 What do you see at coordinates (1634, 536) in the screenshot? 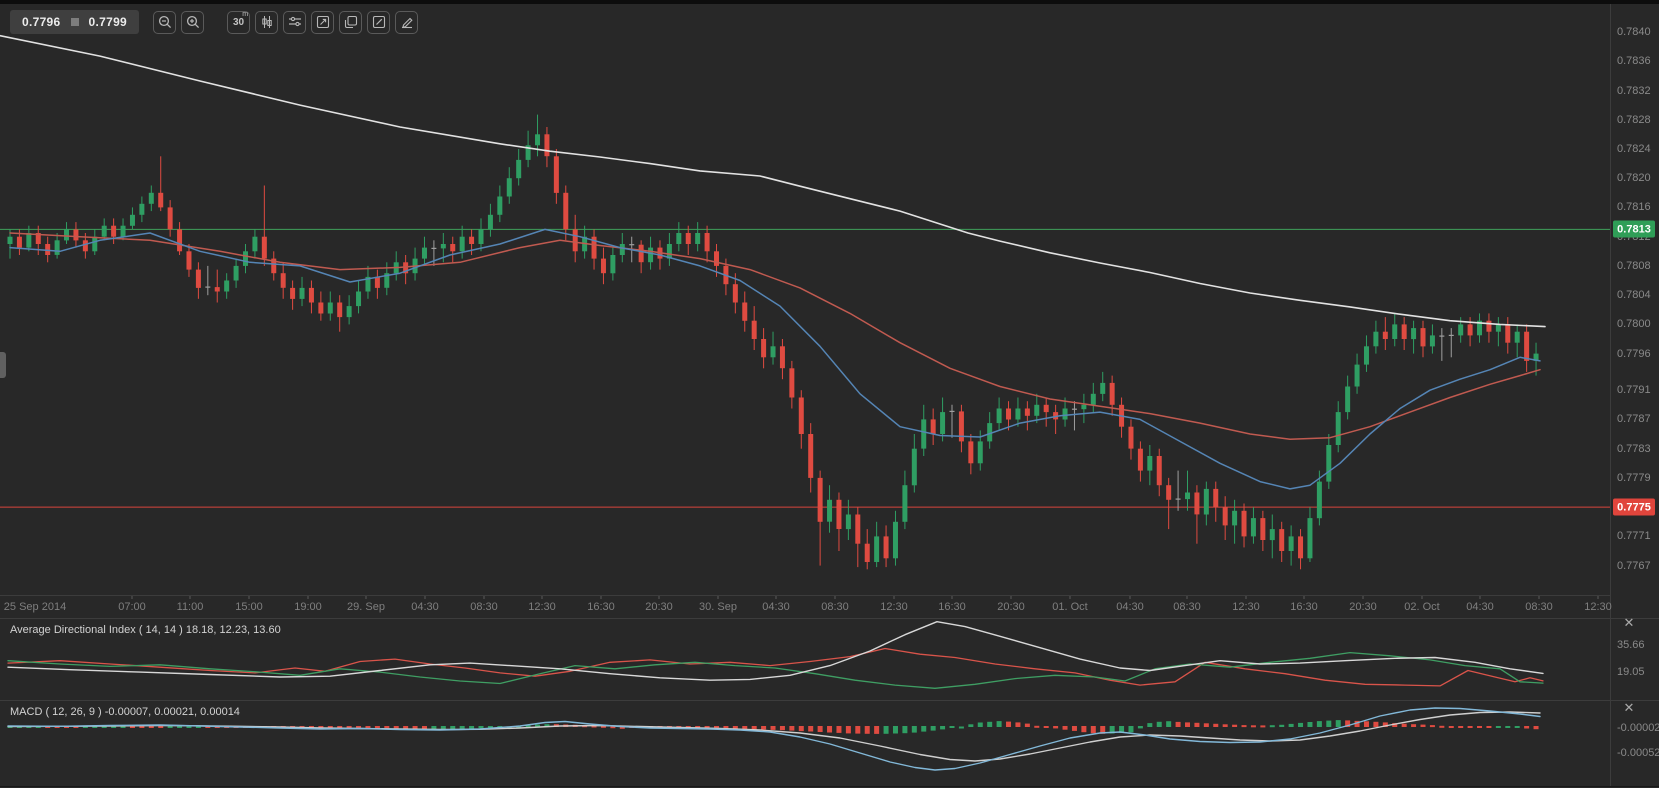
I see `price-tick-label: 0.7771` at bounding box center [1634, 536].